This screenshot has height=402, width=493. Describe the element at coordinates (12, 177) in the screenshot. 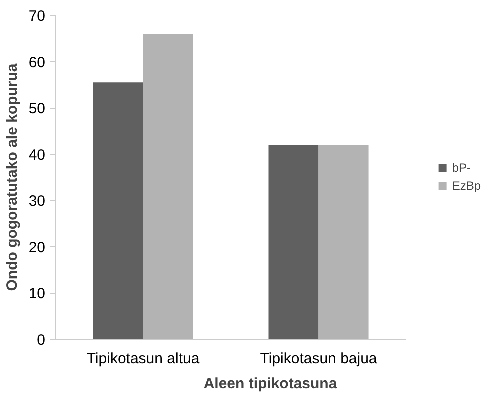

I see `y-axis-title: Ondo gogoratutako ale kopurua` at that location.